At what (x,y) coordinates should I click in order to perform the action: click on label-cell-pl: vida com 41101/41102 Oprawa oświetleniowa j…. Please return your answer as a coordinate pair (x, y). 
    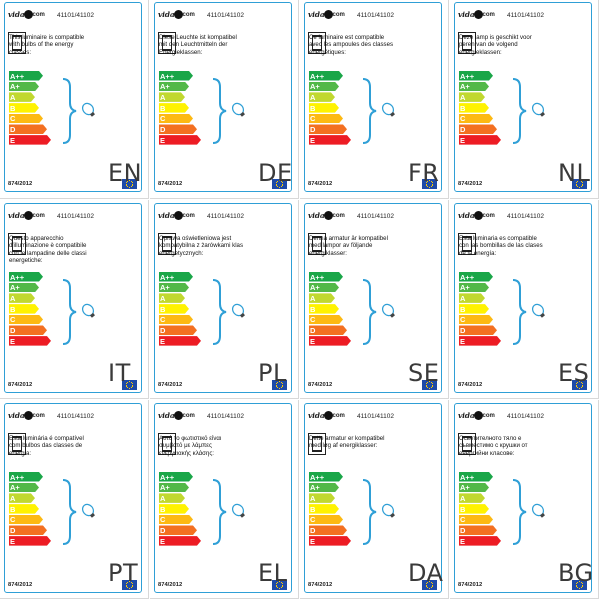
    Looking at the image, I should click on (224, 299).